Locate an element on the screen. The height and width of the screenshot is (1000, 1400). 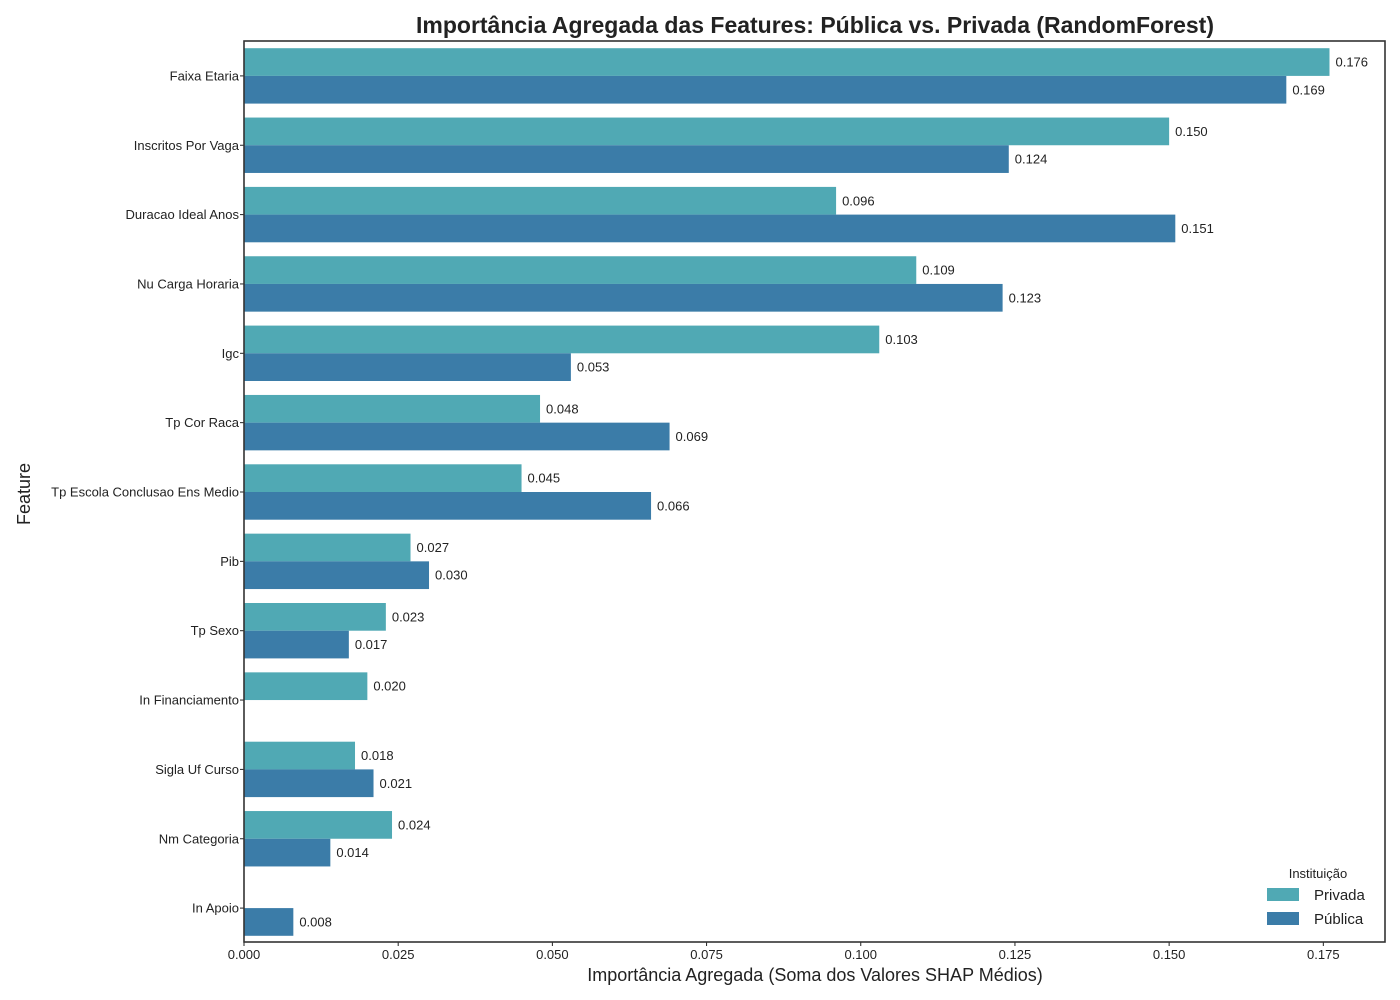
data-label-privada-0: 0.176 is located at coordinates (1351, 62).